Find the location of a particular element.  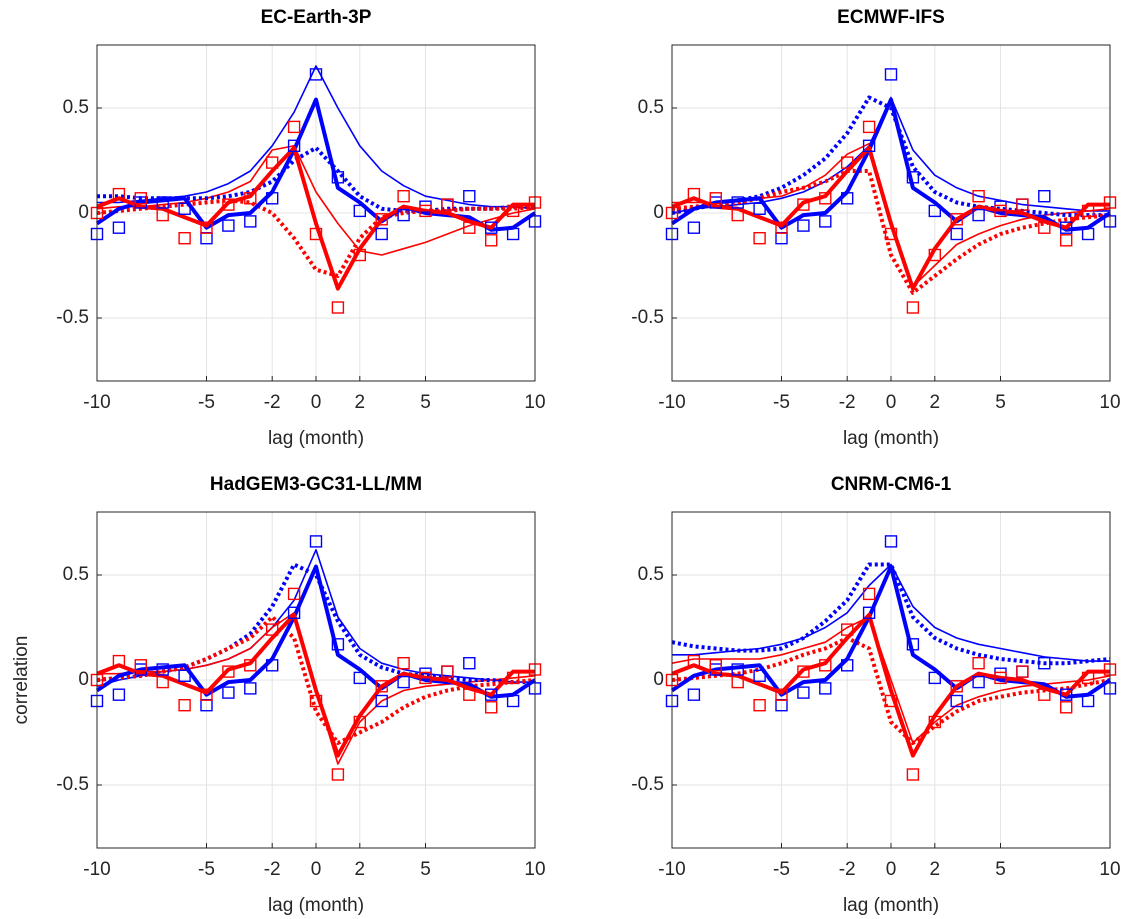

chart-title: HadGEM3-GC31-LL/MM is located at coordinates (316, 484).